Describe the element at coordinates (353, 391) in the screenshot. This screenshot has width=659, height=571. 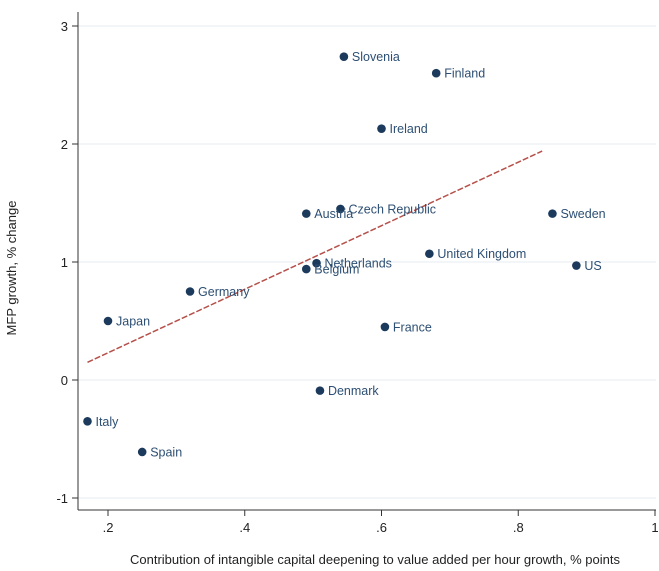
I see `point-label: Denmark` at that location.